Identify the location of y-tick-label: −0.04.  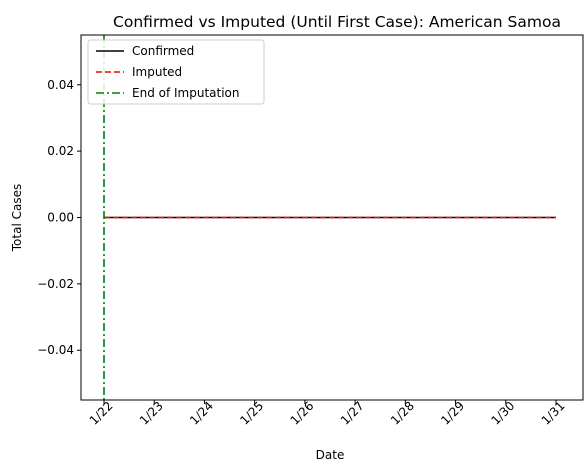
(55, 350).